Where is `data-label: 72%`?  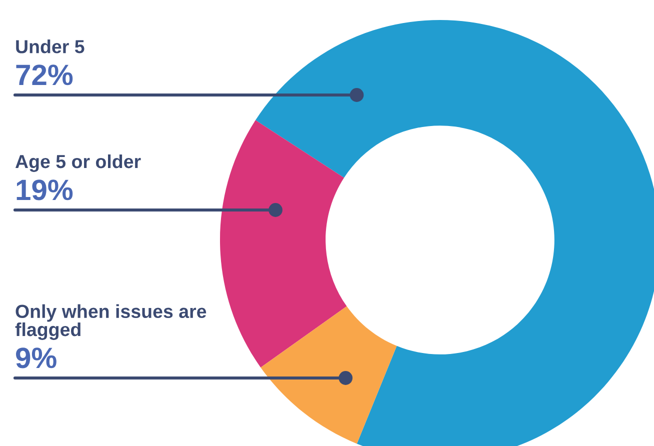 data-label: 72% is located at coordinates (44, 75).